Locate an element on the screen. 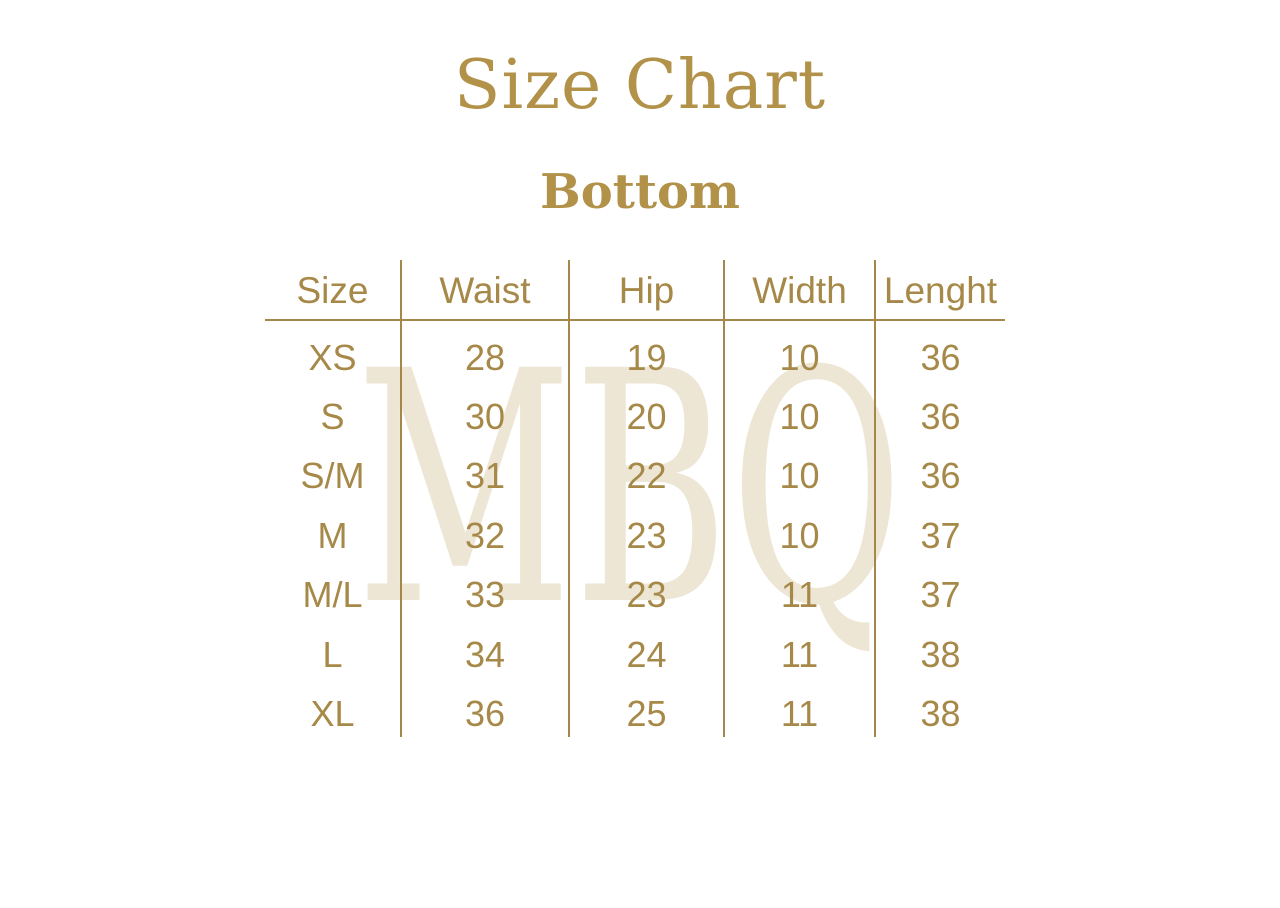 The image size is (1280, 908). measurement-cell: 20 is located at coordinates (647, 410).